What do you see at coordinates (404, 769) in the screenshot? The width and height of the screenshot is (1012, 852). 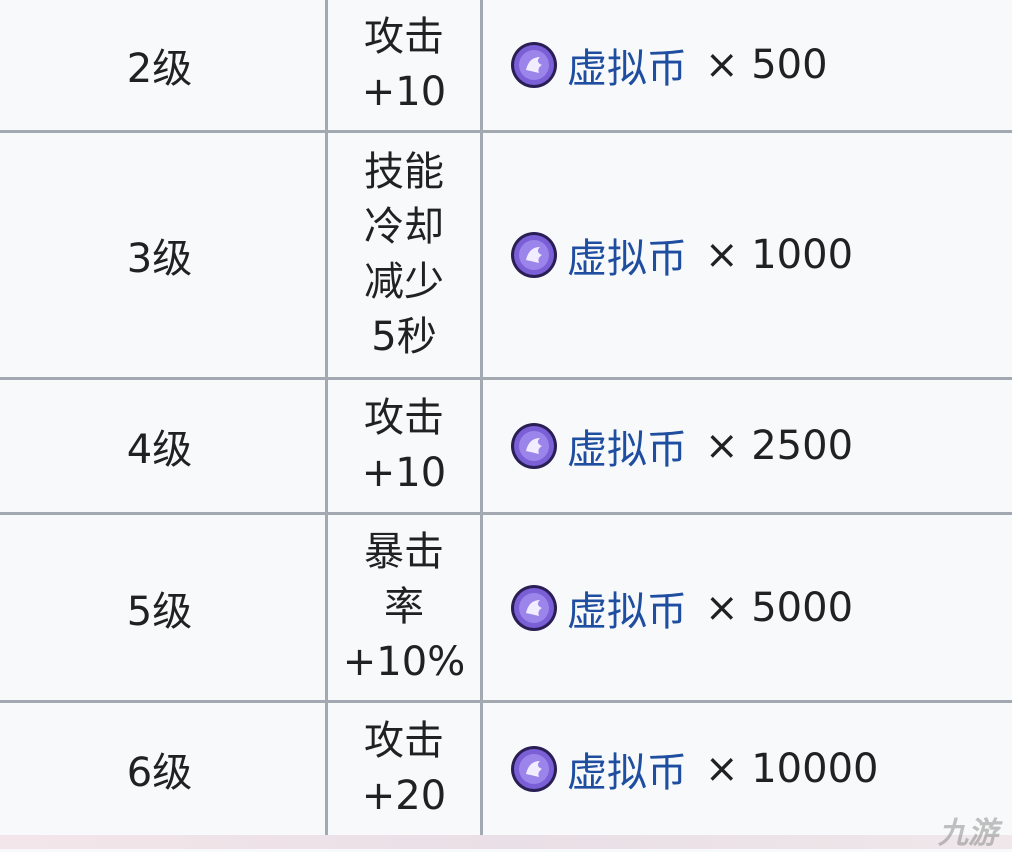 I see `effect-cell: 攻击 +20` at bounding box center [404, 769].